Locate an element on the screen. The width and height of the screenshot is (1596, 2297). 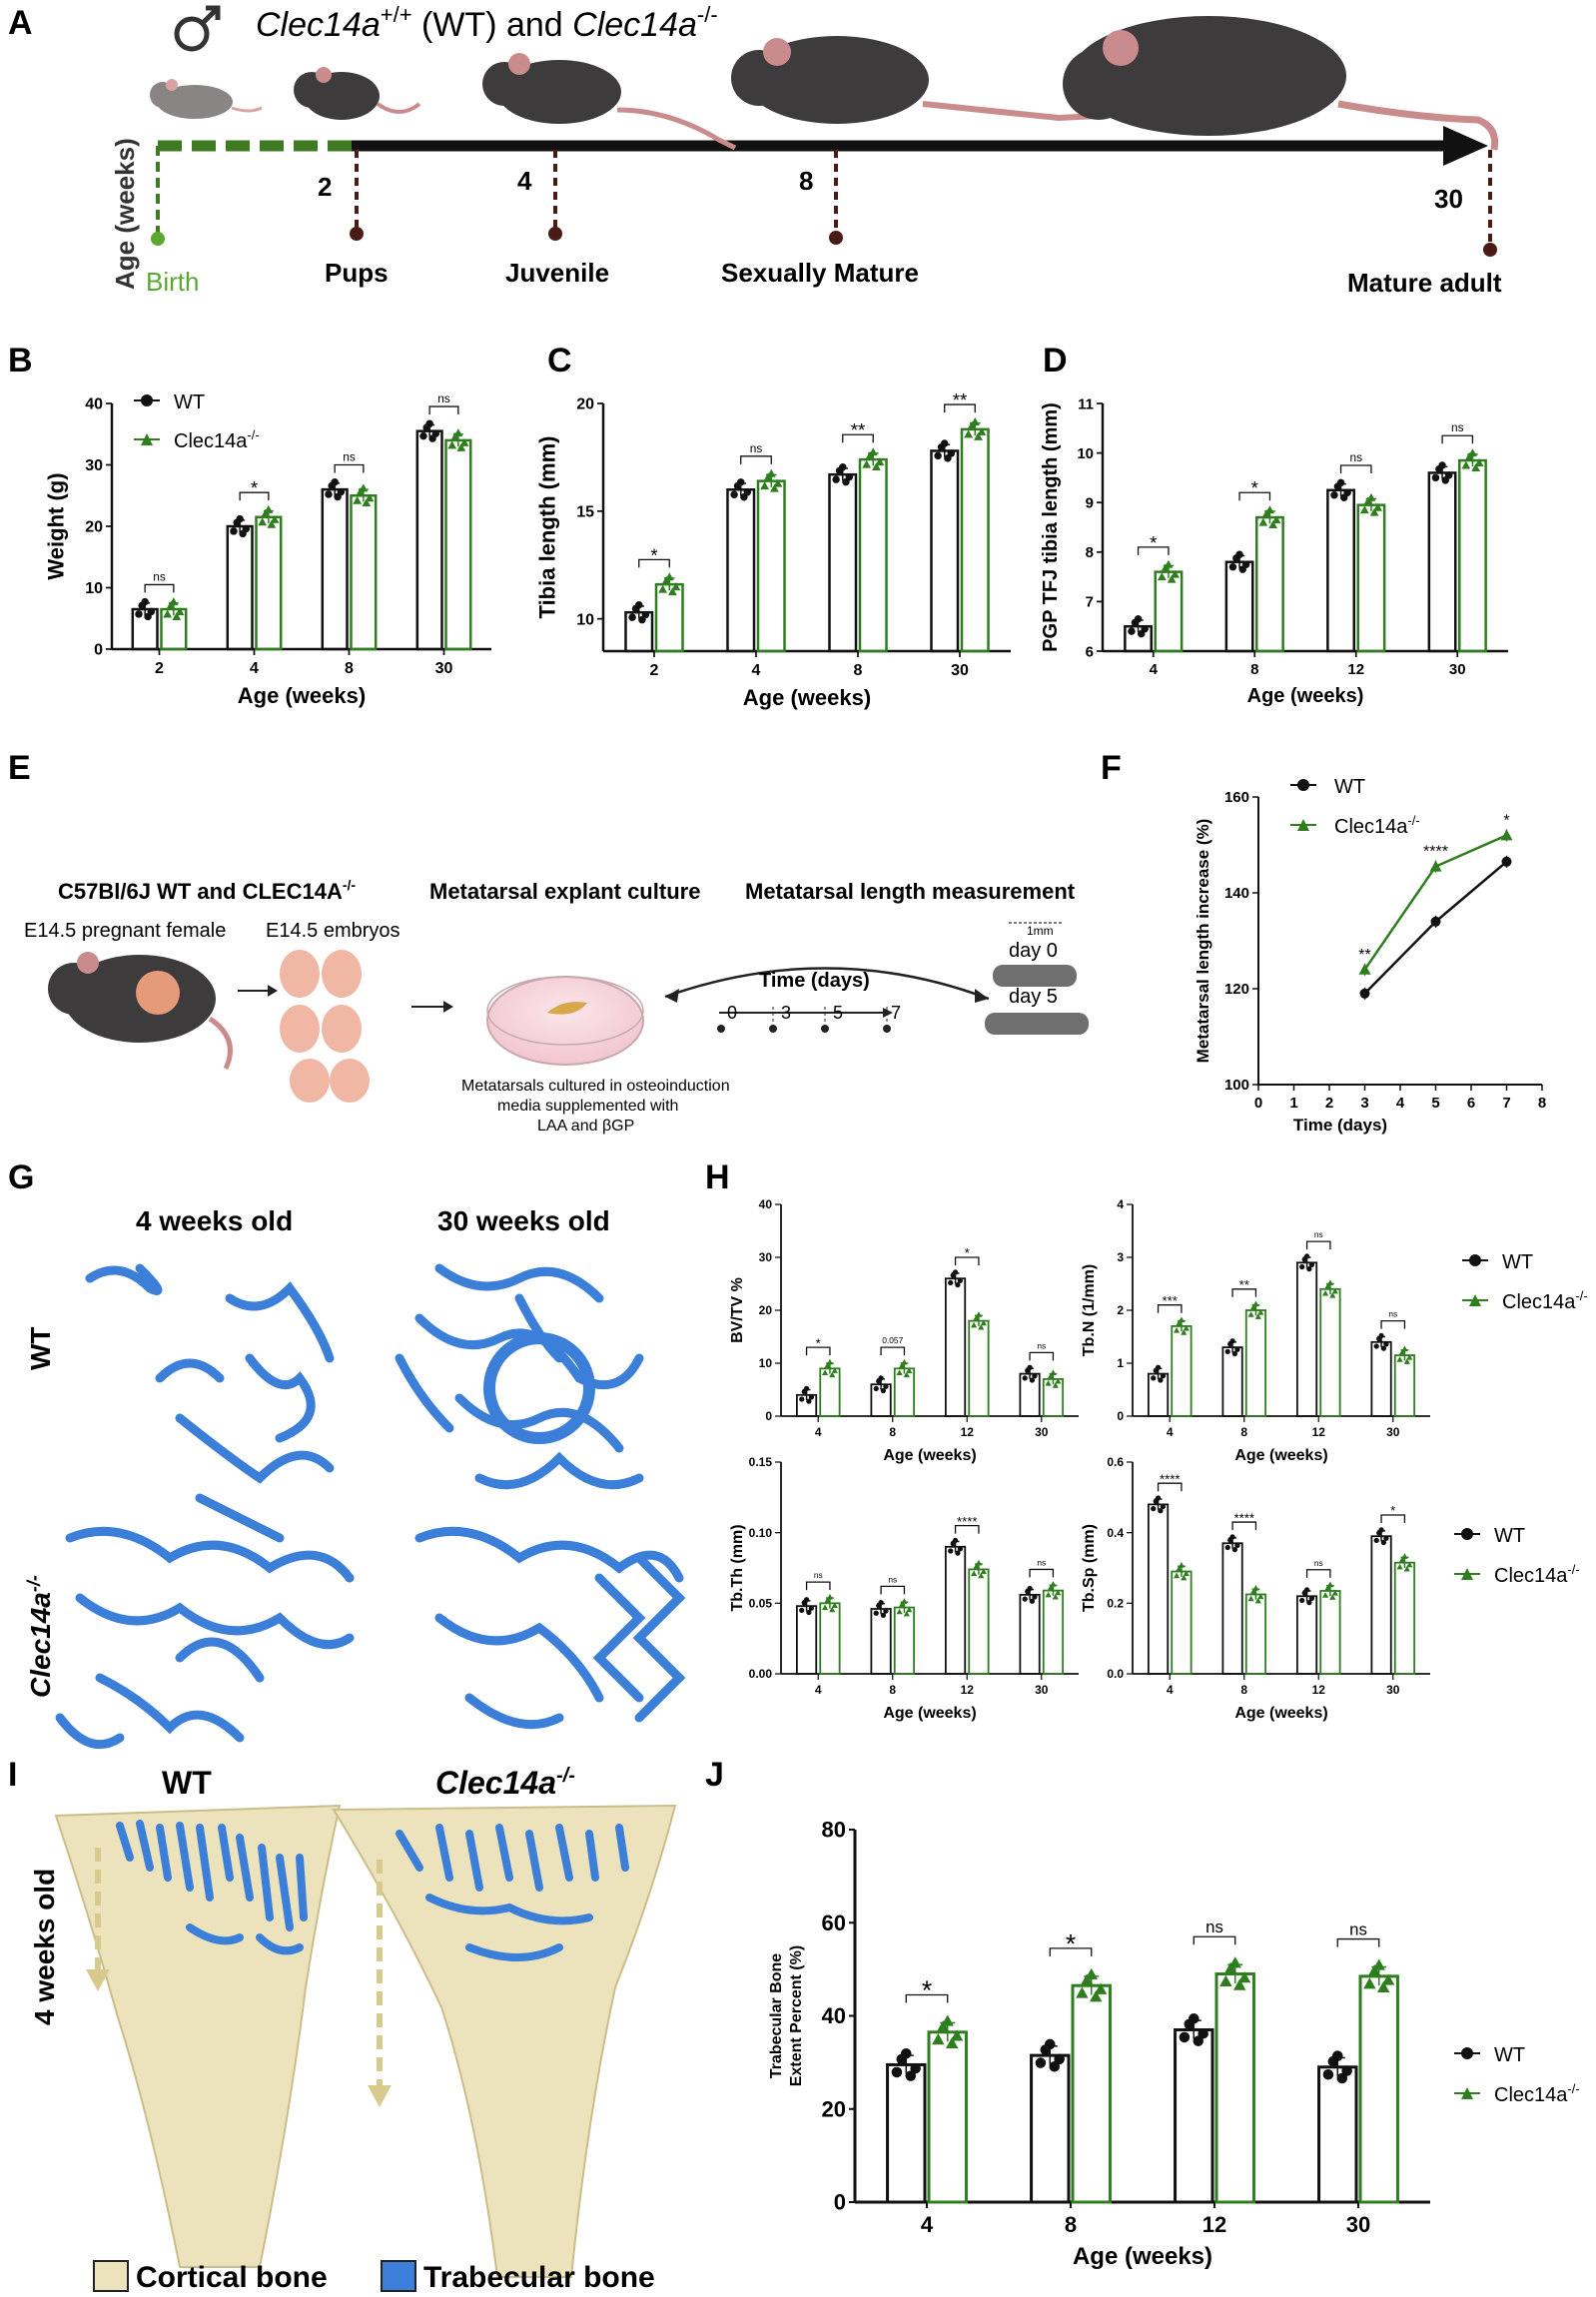
y-tick-label: 1 is located at coordinates (1120, 1363).